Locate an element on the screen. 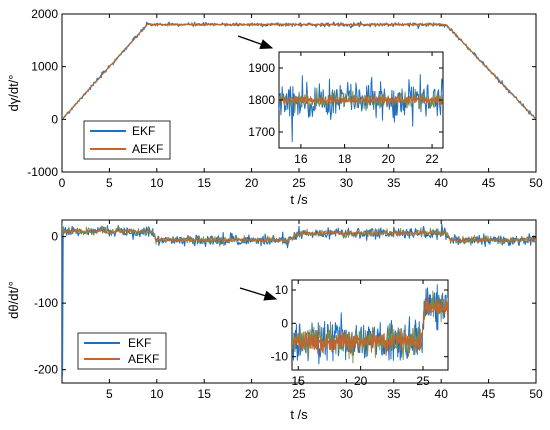 This screenshot has height=430, width=550. top-legend: EKF AEKF is located at coordinates (127, 140).